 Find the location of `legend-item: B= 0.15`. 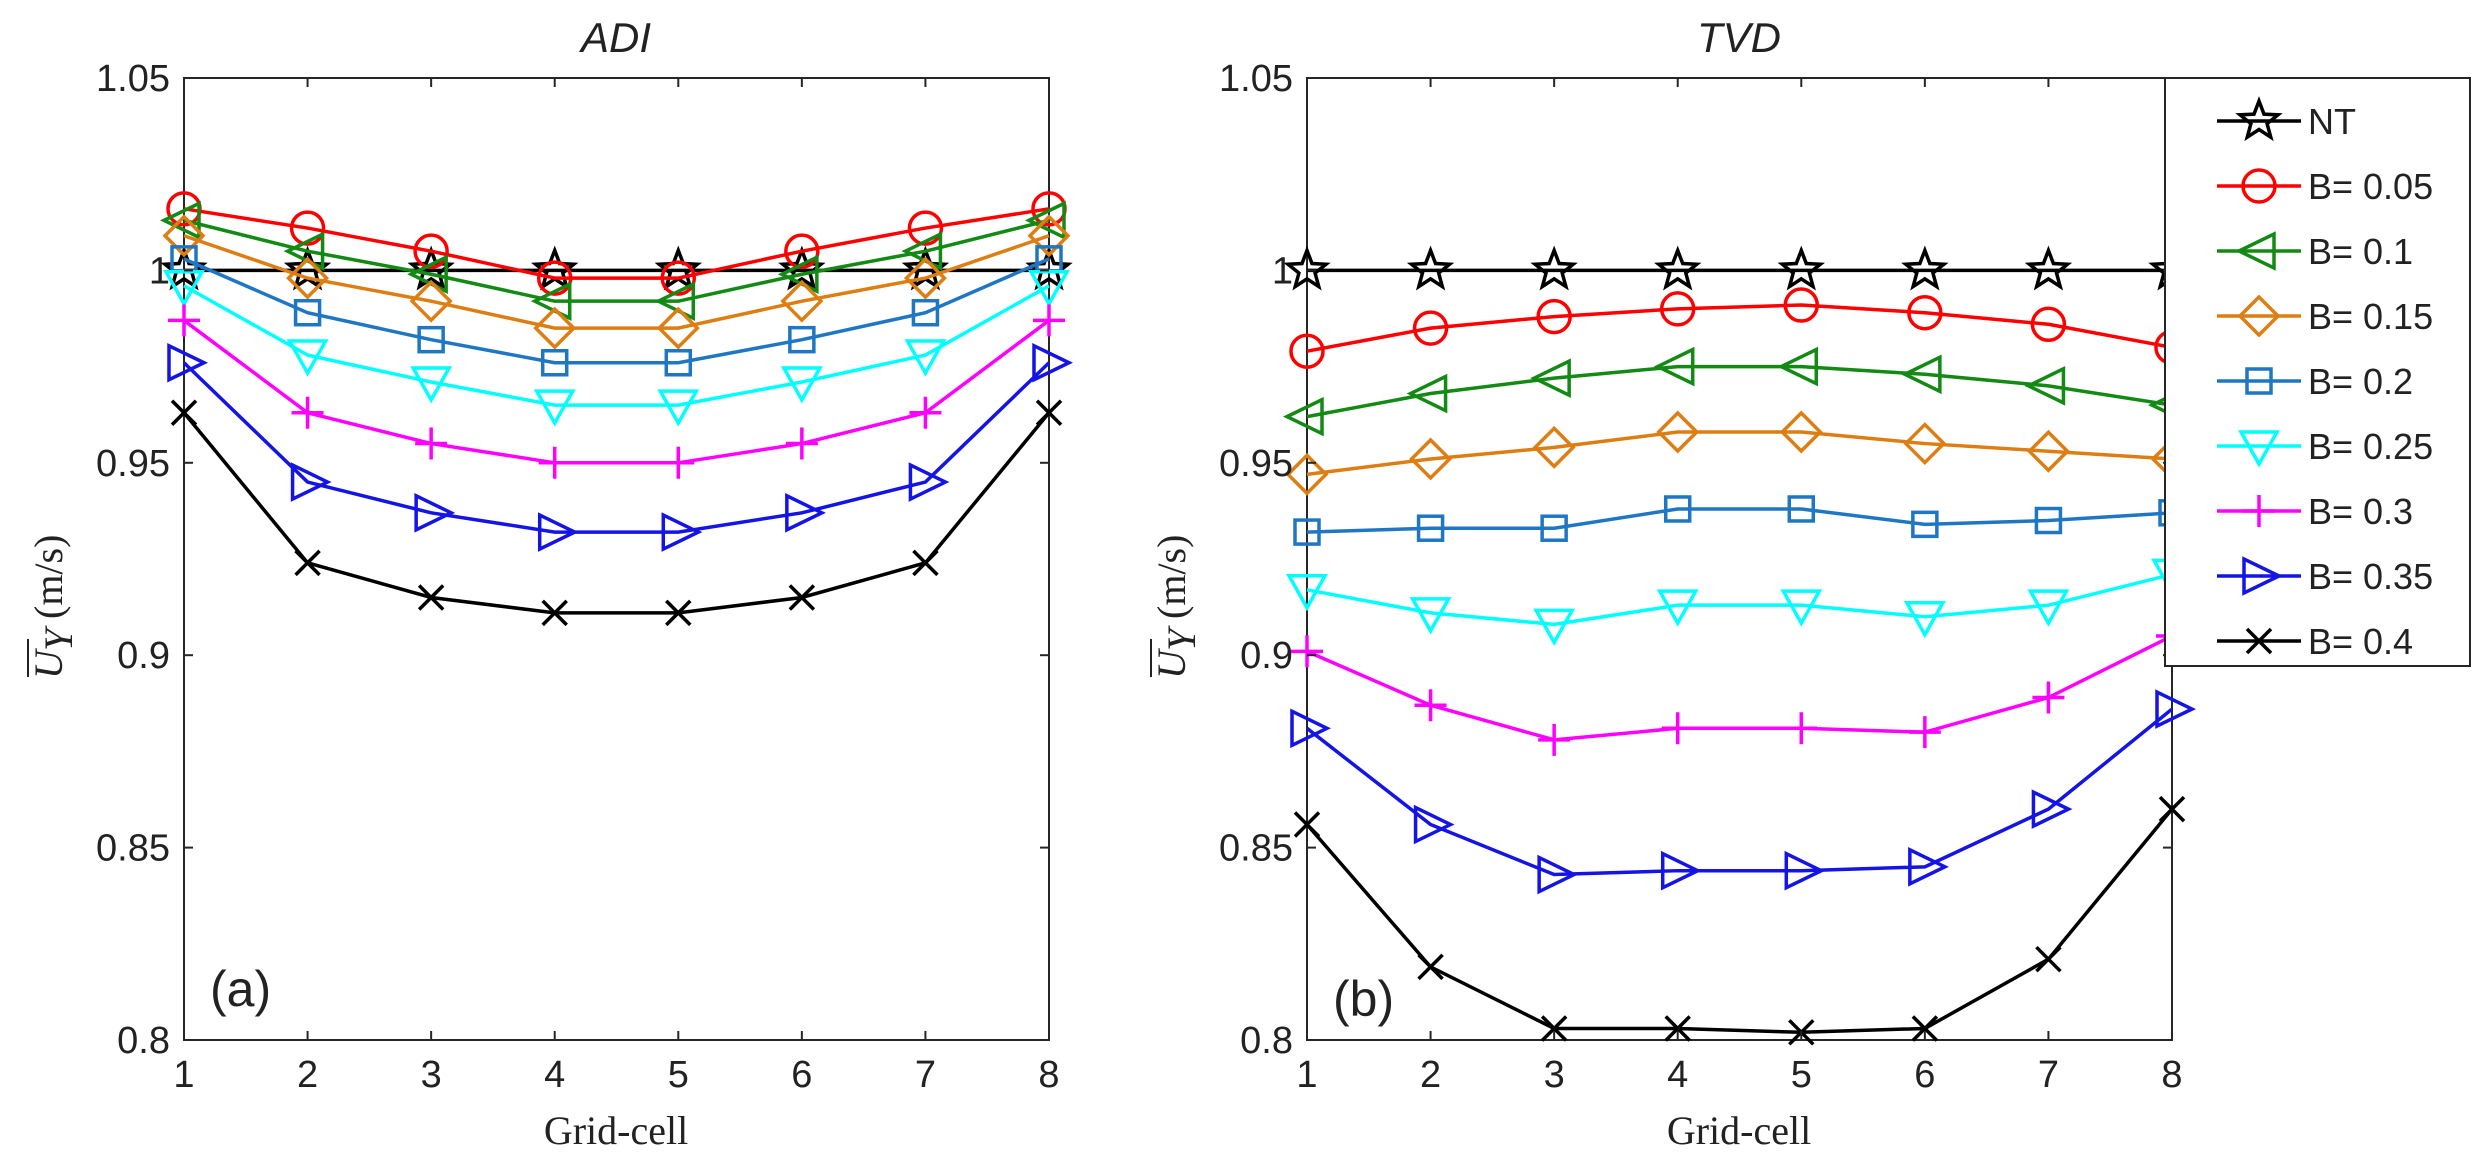

legend-item: B= 0.15 is located at coordinates (2325, 316).